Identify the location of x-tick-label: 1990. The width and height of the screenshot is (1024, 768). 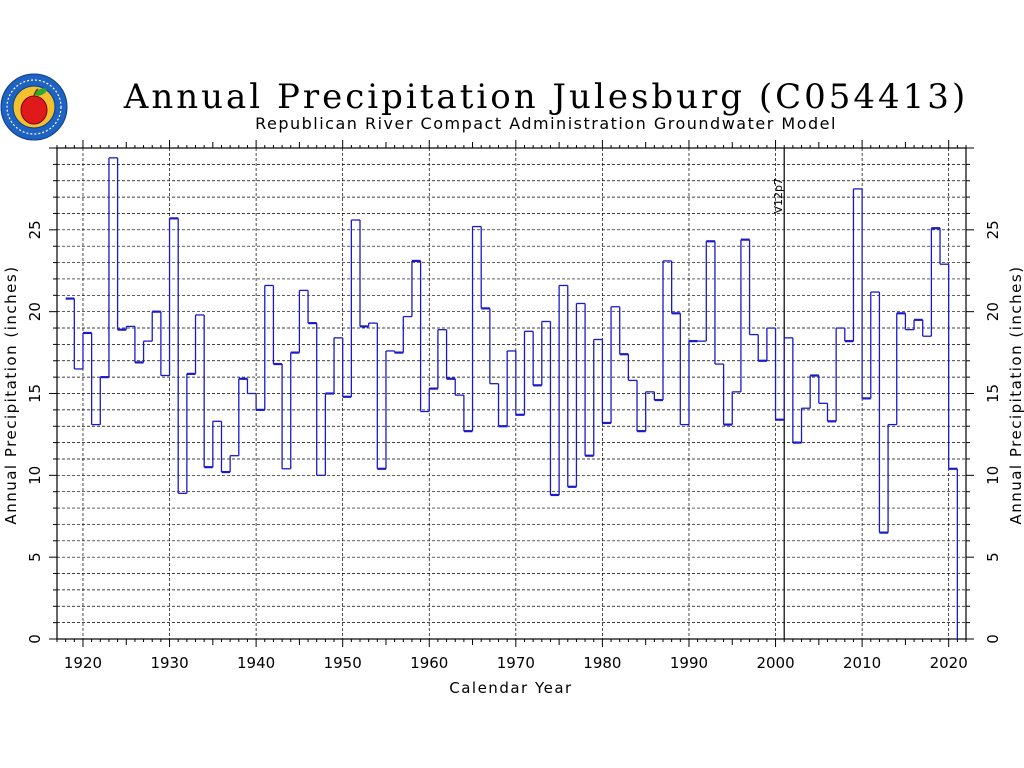
(689, 663).